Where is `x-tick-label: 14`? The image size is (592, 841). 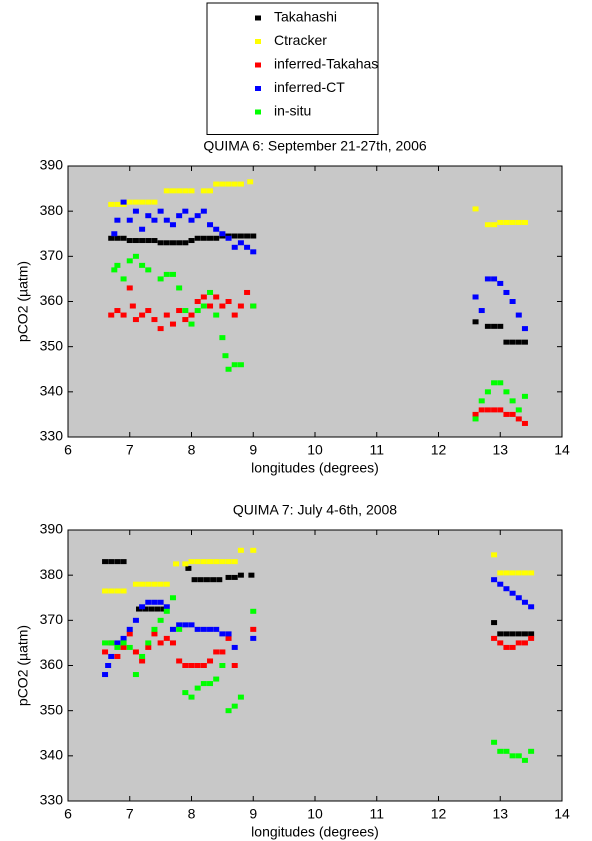 x-tick-label: 14 is located at coordinates (562, 814).